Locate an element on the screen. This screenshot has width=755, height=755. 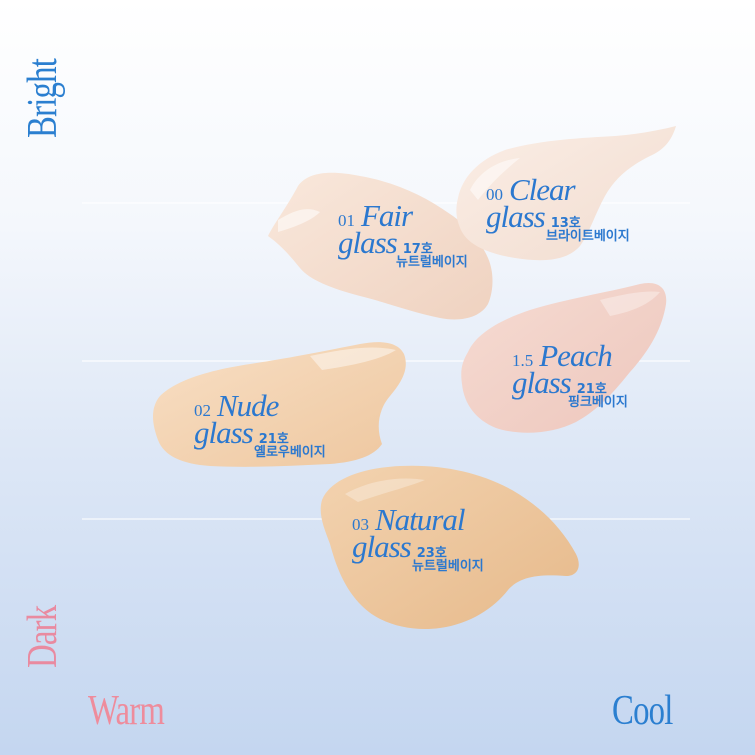
product-shade-name: 브라이트베이지 is located at coordinates (588, 236).